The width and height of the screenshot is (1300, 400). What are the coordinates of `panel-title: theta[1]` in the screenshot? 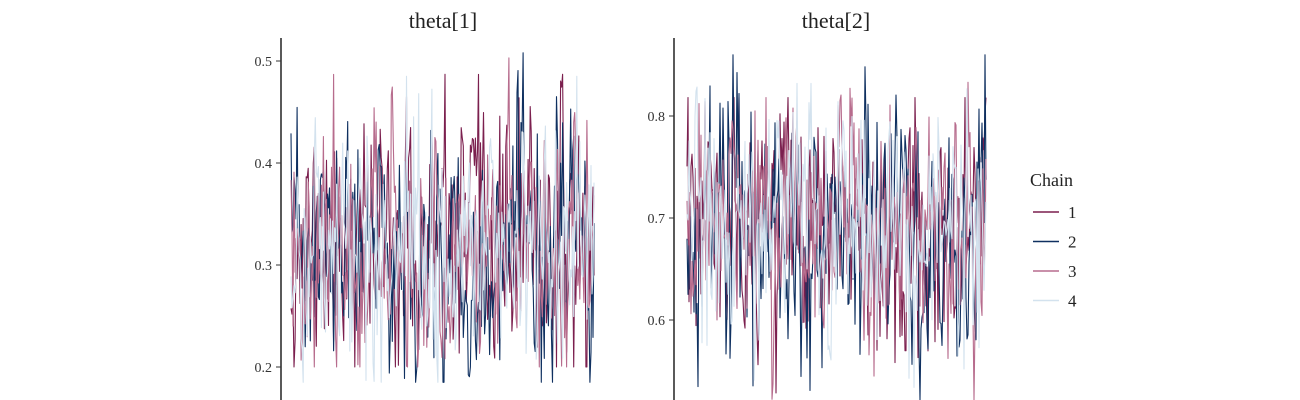 It's located at (443, 20).